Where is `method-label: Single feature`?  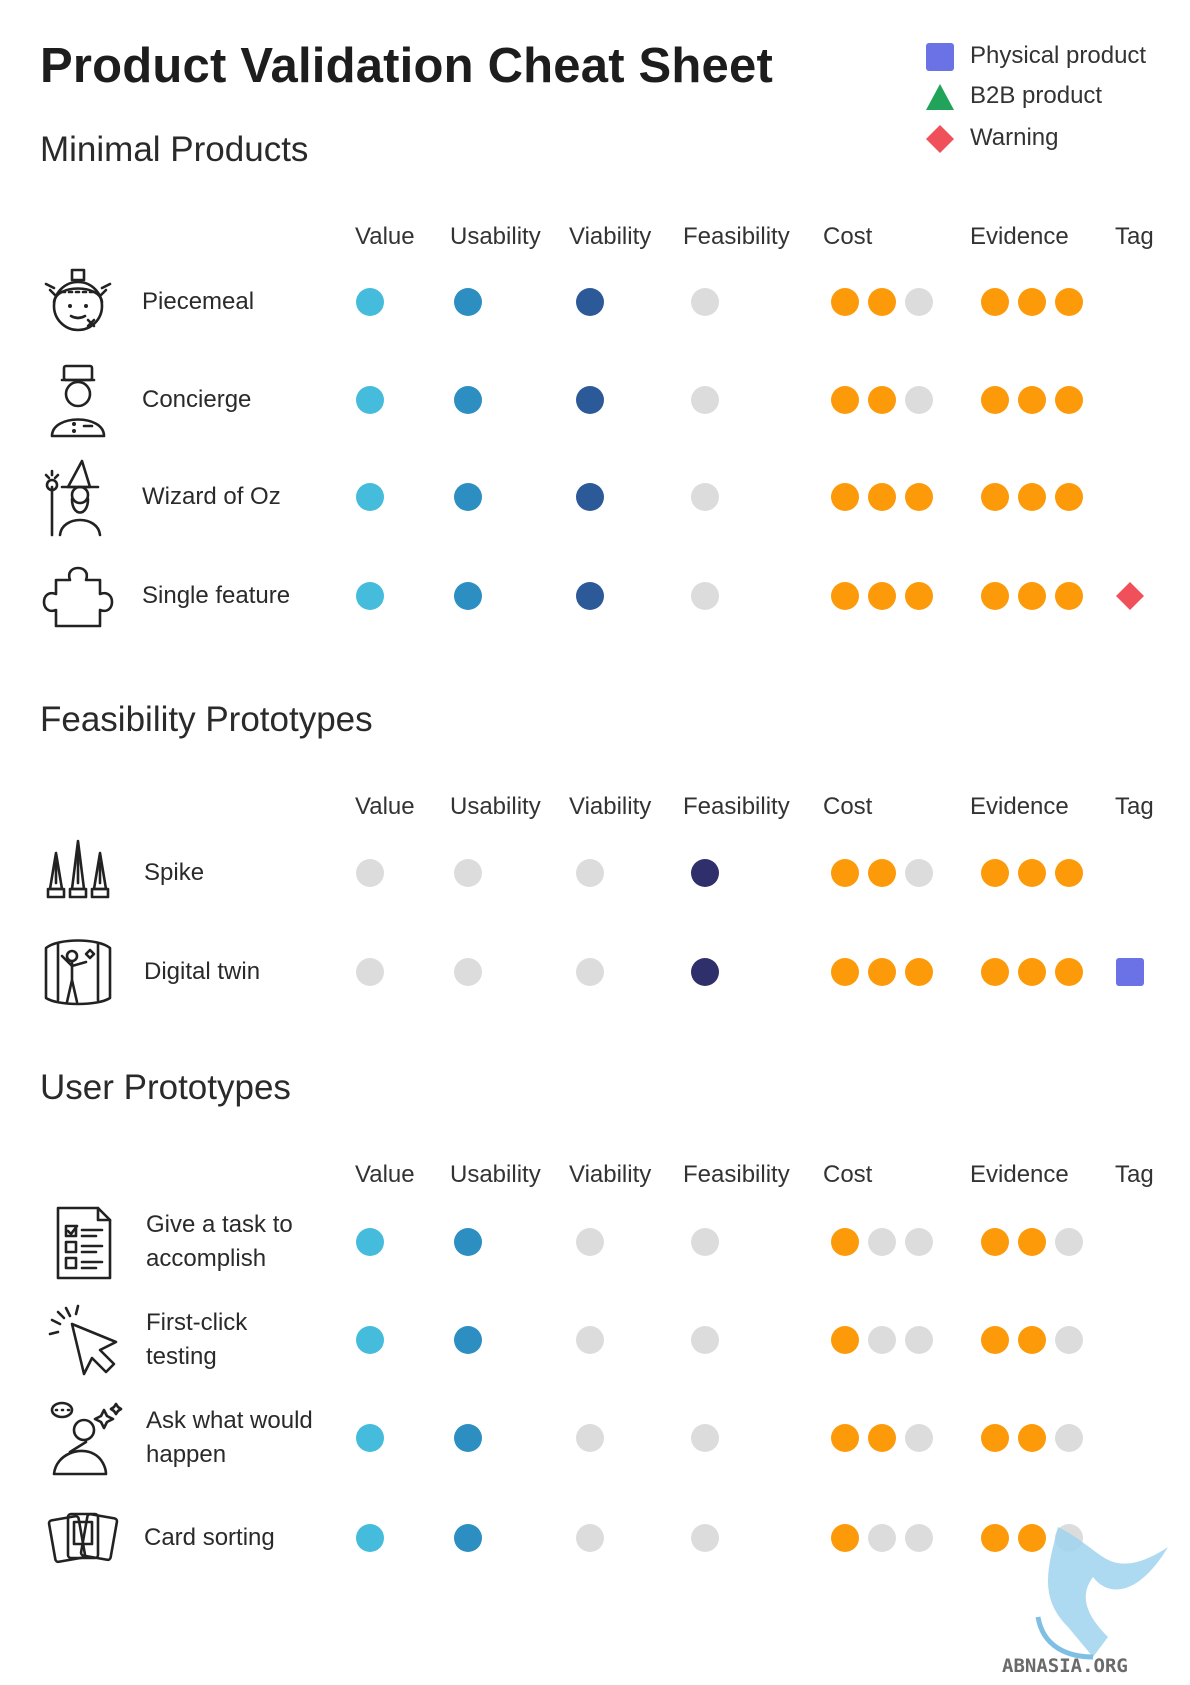 method-label: Single feature is located at coordinates (216, 595).